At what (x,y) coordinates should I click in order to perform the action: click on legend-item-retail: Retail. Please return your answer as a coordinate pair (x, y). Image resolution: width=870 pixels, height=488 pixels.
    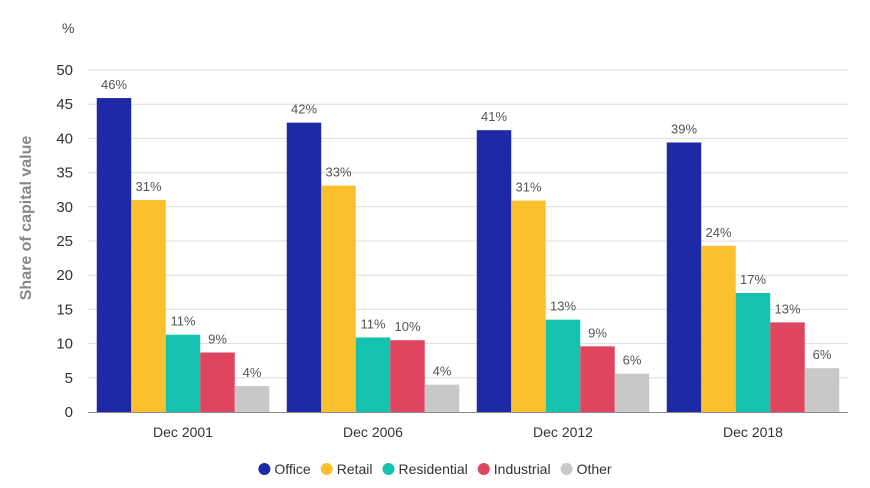
    Looking at the image, I should click on (346, 469).